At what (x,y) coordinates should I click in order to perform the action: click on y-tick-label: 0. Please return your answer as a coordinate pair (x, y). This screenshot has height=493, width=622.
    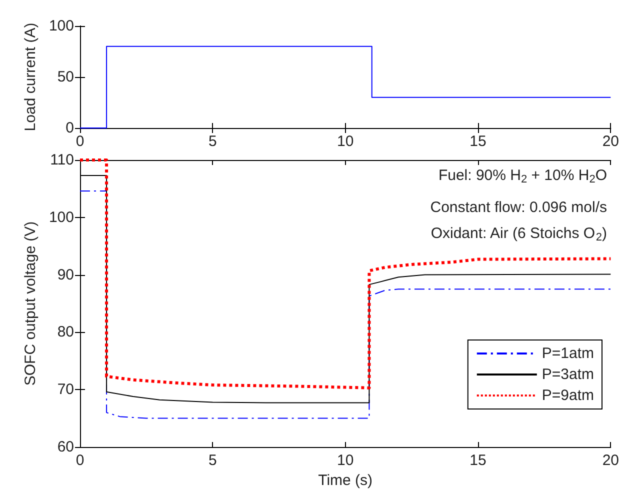
    Looking at the image, I should click on (70, 128).